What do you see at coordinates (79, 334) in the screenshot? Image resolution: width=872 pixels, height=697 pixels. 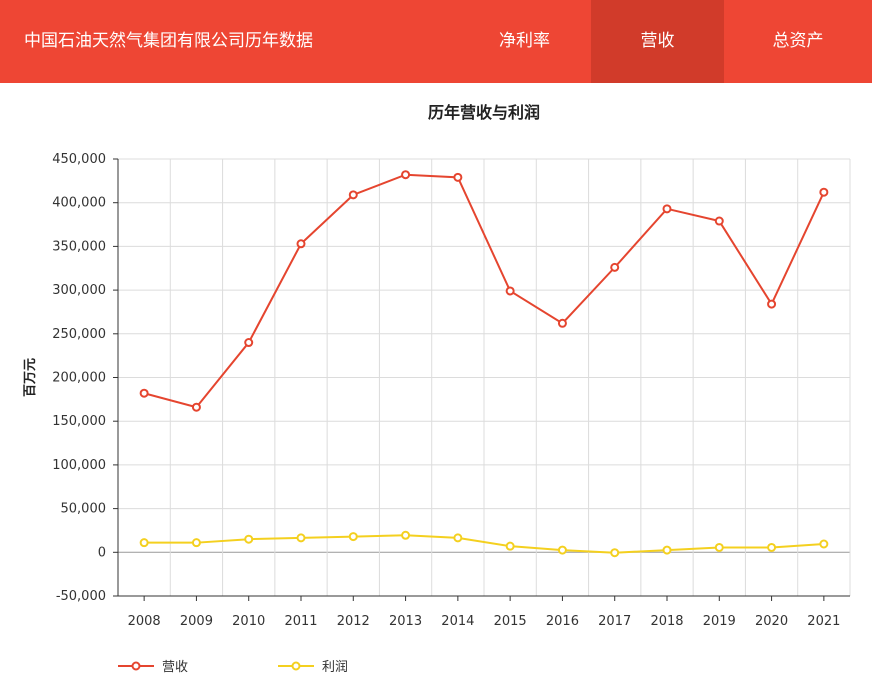 I see `y-tick-label: 250,000` at bounding box center [79, 334].